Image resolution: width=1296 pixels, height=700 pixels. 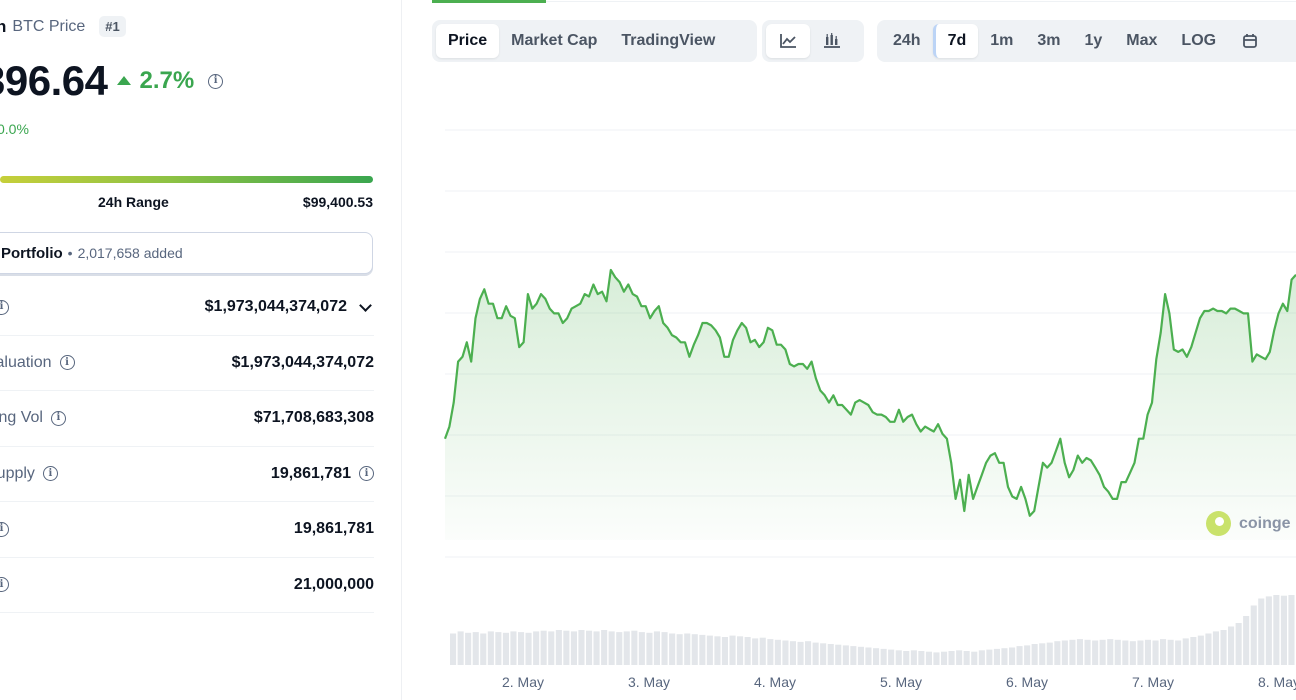 What do you see at coordinates (1277, 682) in the screenshot?
I see `x-tick-label: 8. May` at bounding box center [1277, 682].